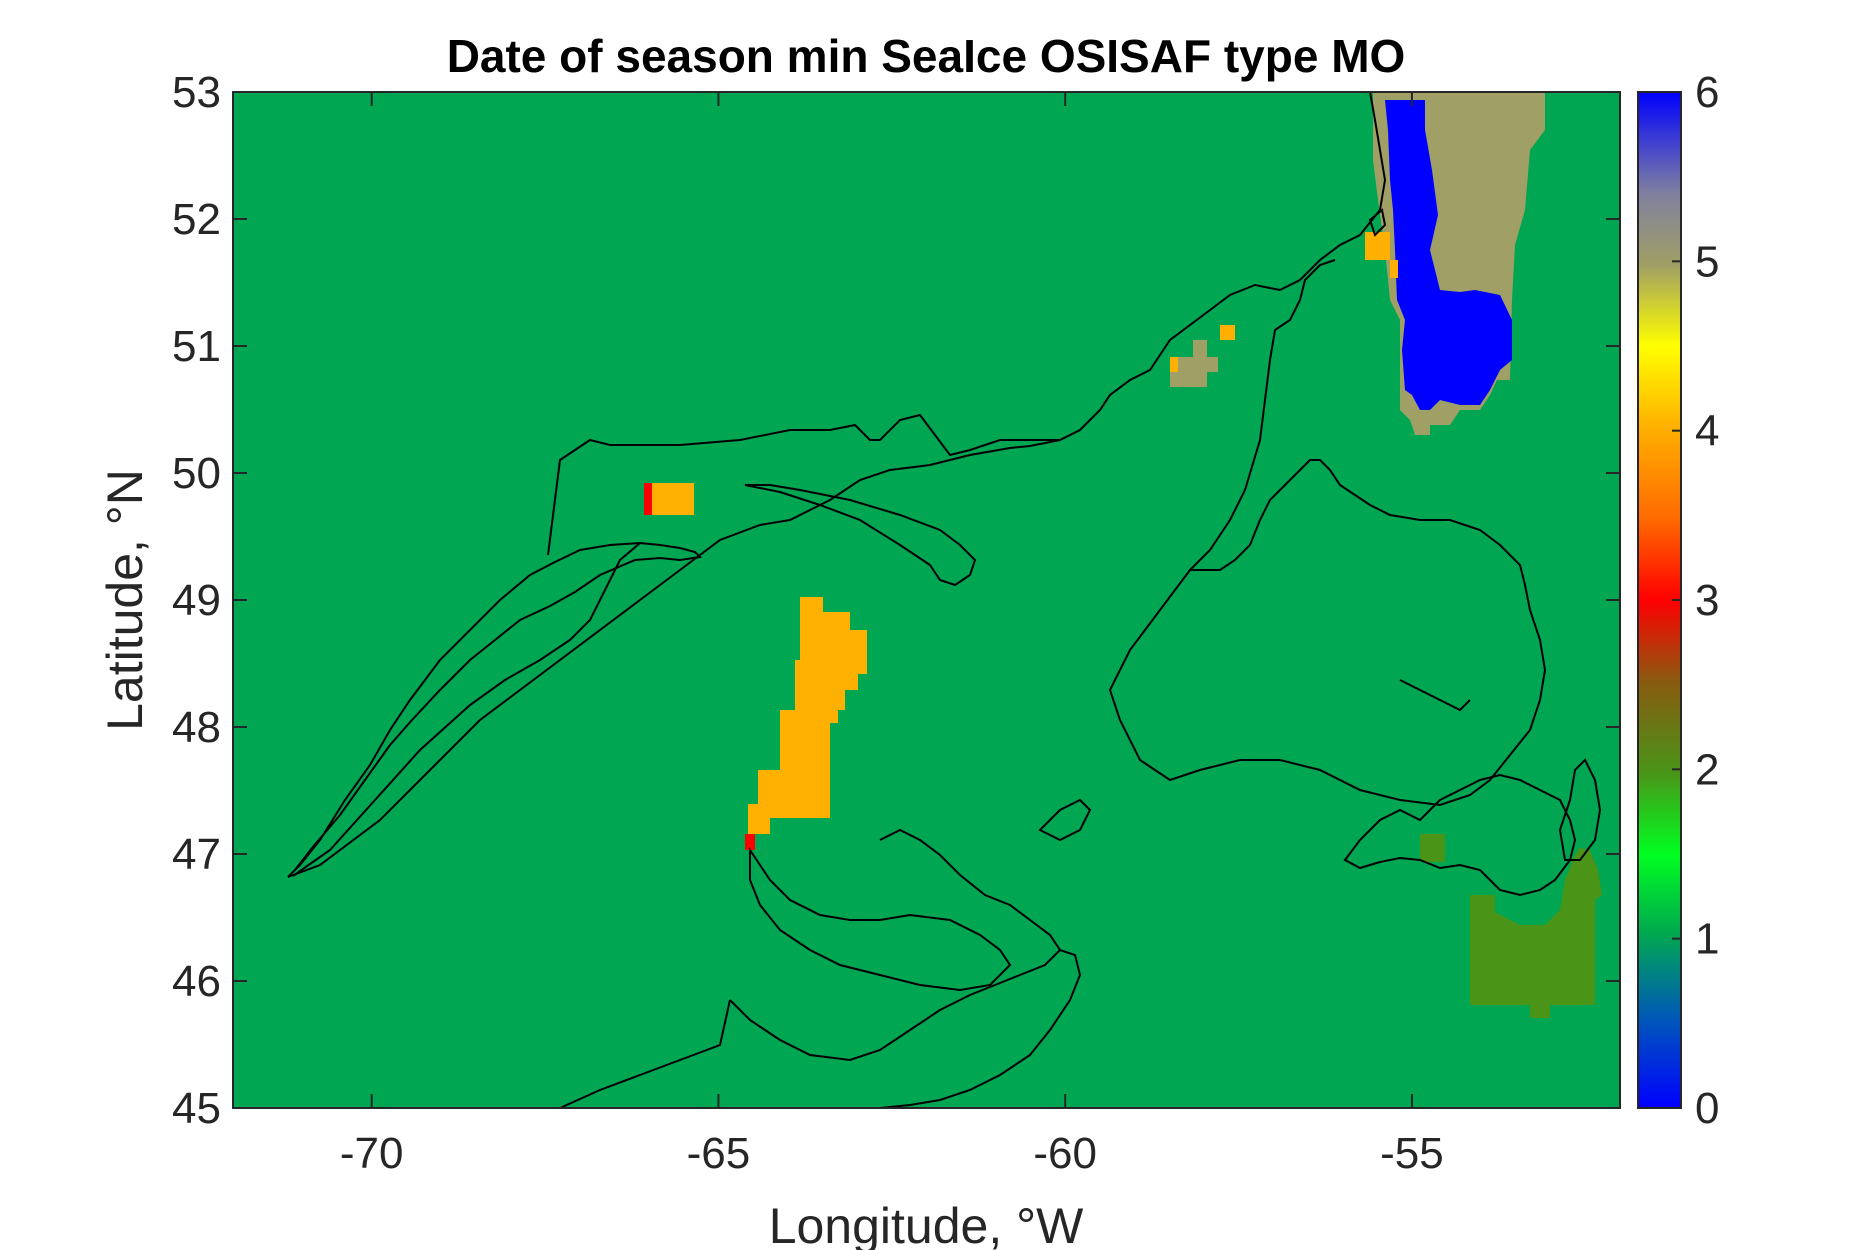  I want to click on region-anticosti-west, so click(672, 499).